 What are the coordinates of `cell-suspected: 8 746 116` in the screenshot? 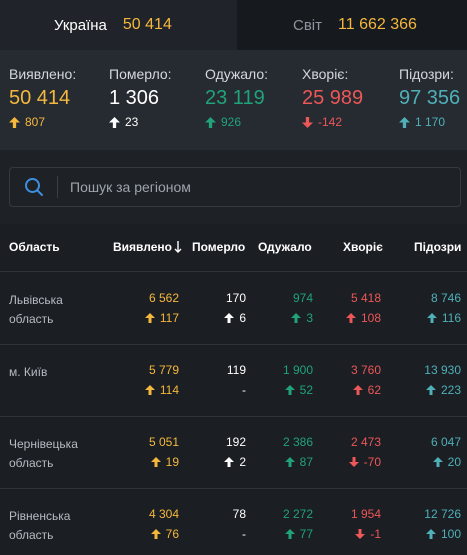 It's located at (443, 308).